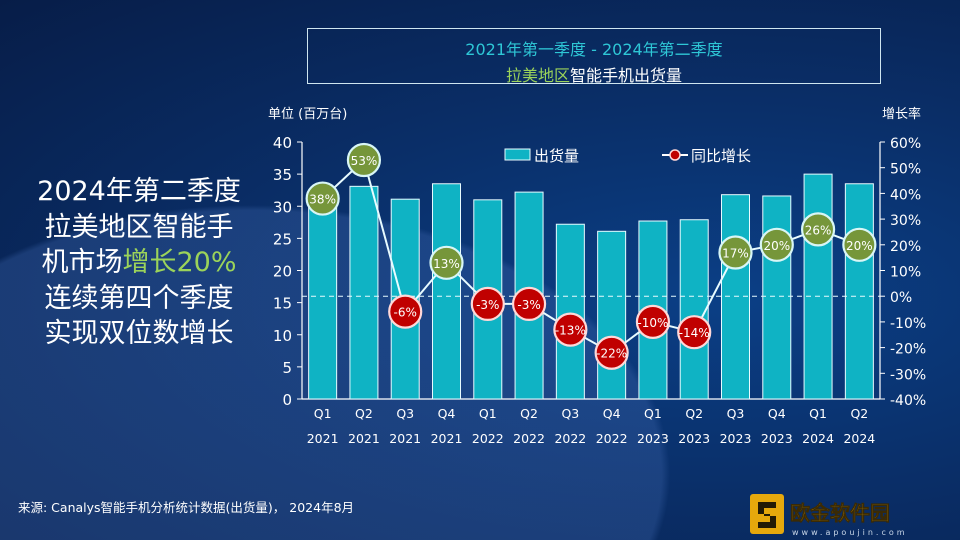 This screenshot has width=960, height=540. What do you see at coordinates (905, 195) in the screenshot?
I see `right-tick-label: 40%` at bounding box center [905, 195].